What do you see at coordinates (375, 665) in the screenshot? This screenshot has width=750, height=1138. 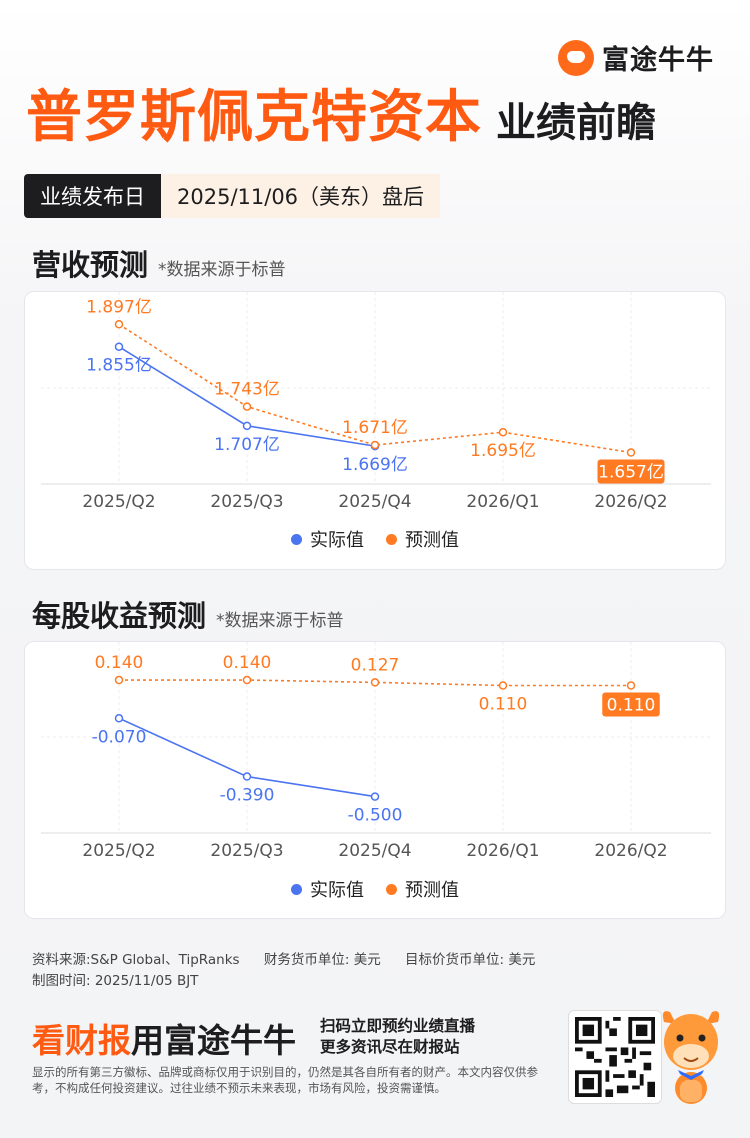 I see `forecast-data-label: 0.127` at bounding box center [375, 665].